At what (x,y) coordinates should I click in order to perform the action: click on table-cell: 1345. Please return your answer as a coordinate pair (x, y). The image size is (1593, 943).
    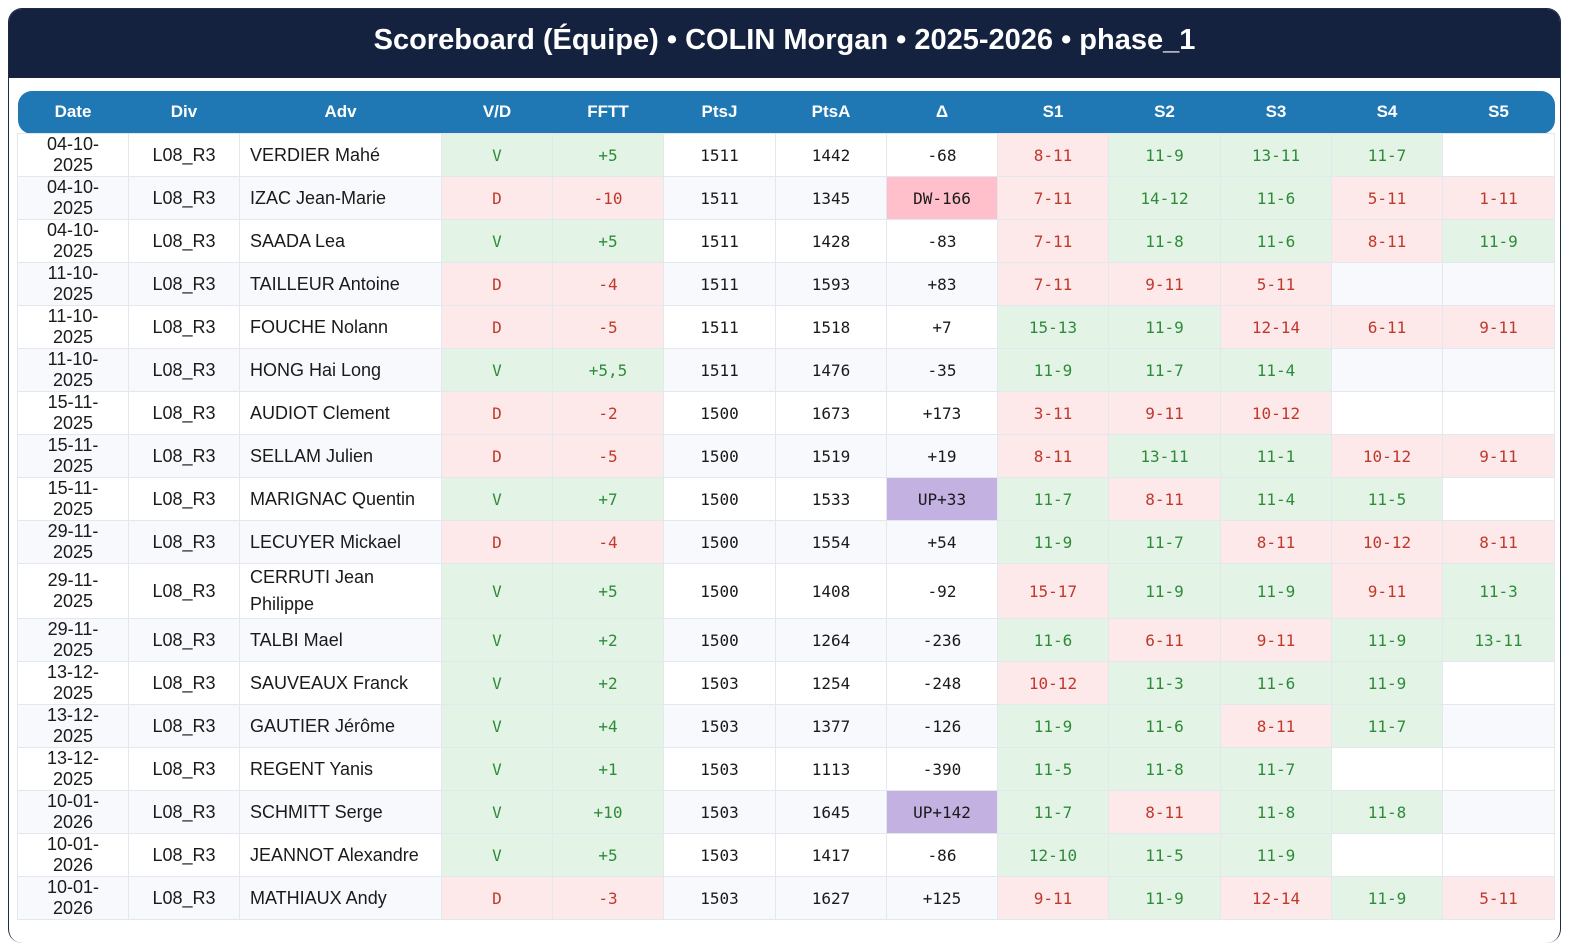
    Looking at the image, I should click on (831, 198).